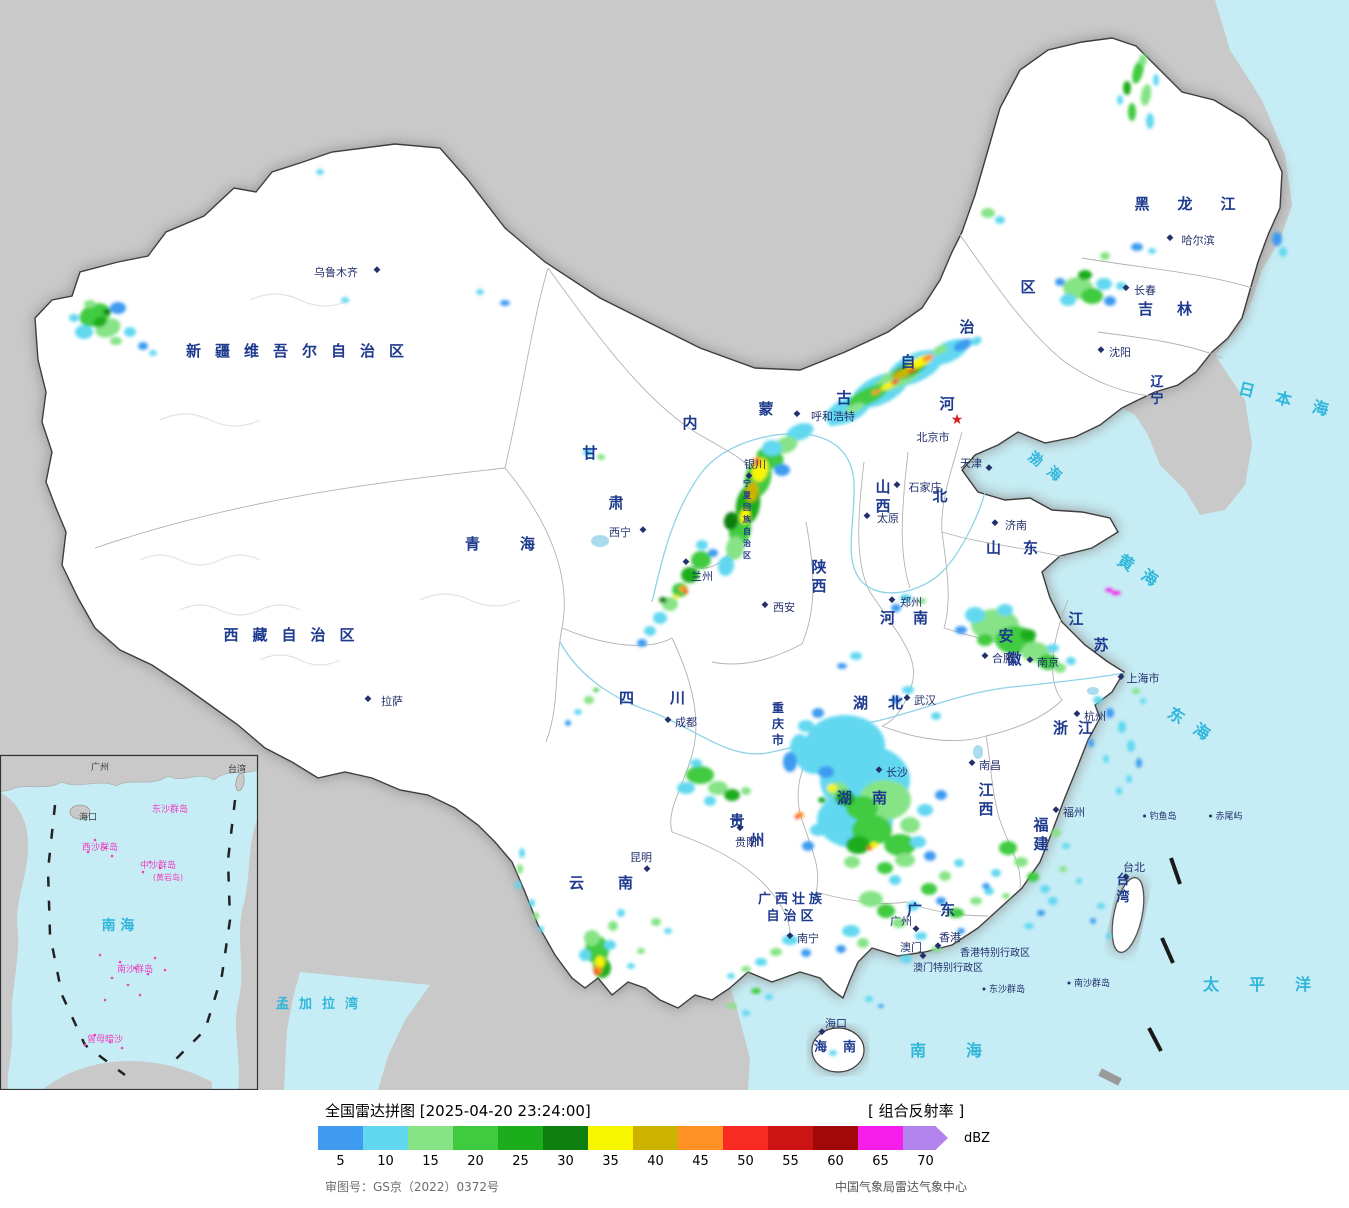  I want to click on island-dot, so click(1144, 816).